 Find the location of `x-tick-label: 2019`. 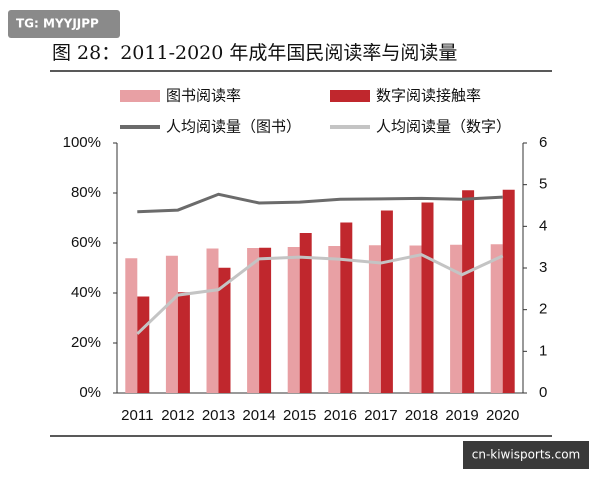

x-tick-label: 2019 is located at coordinates (461, 415).